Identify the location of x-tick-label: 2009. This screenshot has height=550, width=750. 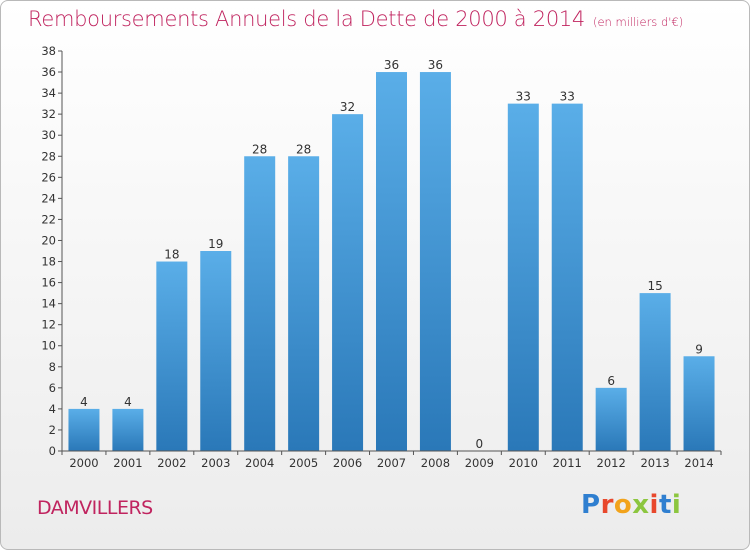
(479, 463).